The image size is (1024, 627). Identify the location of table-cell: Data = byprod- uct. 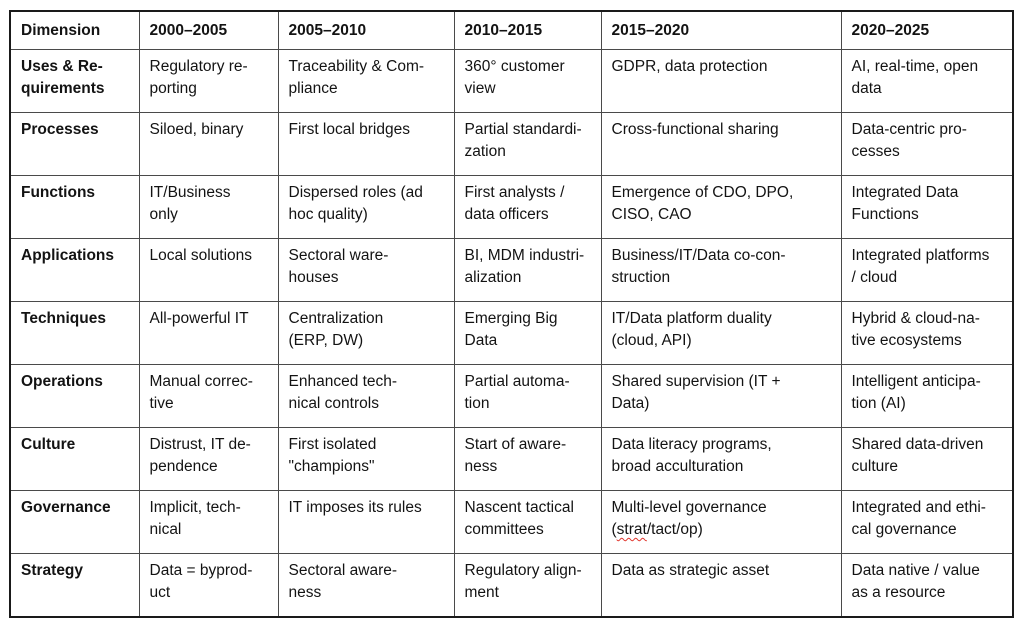
(208, 585).